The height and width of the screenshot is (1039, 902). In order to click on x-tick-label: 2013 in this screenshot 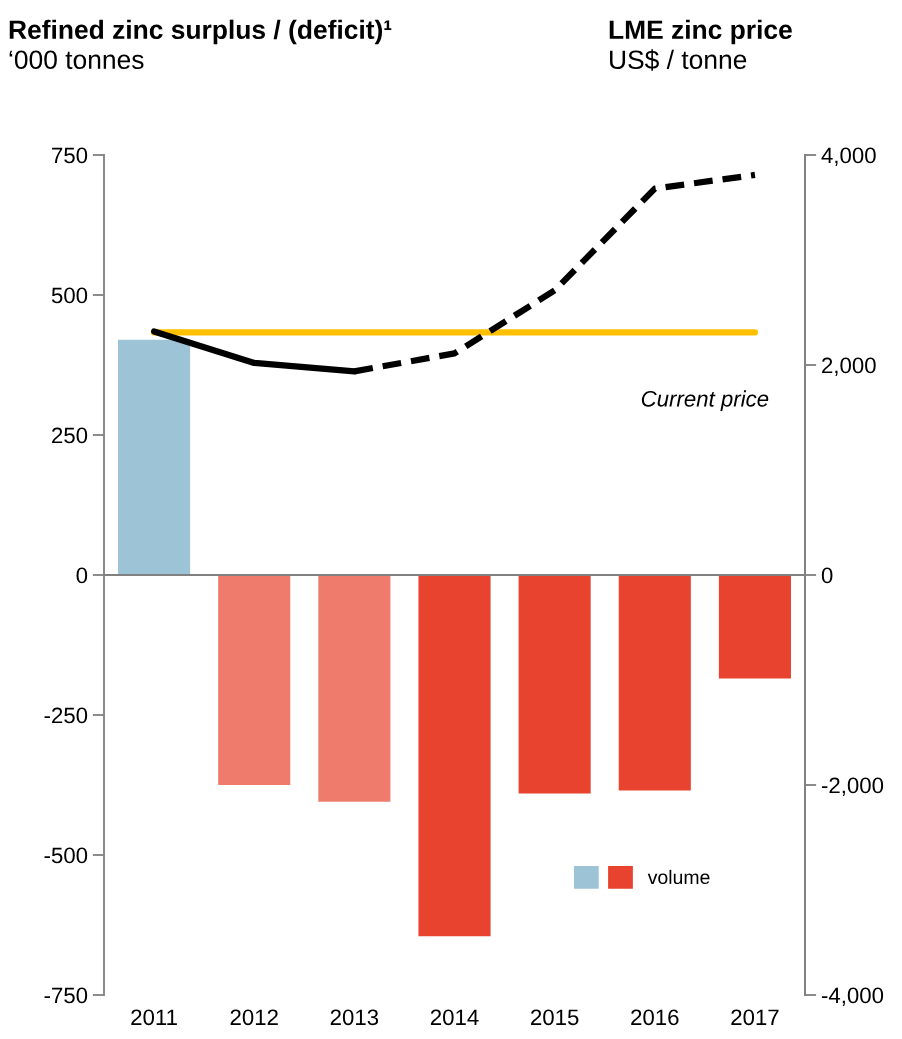, I will do `click(354, 1017)`.